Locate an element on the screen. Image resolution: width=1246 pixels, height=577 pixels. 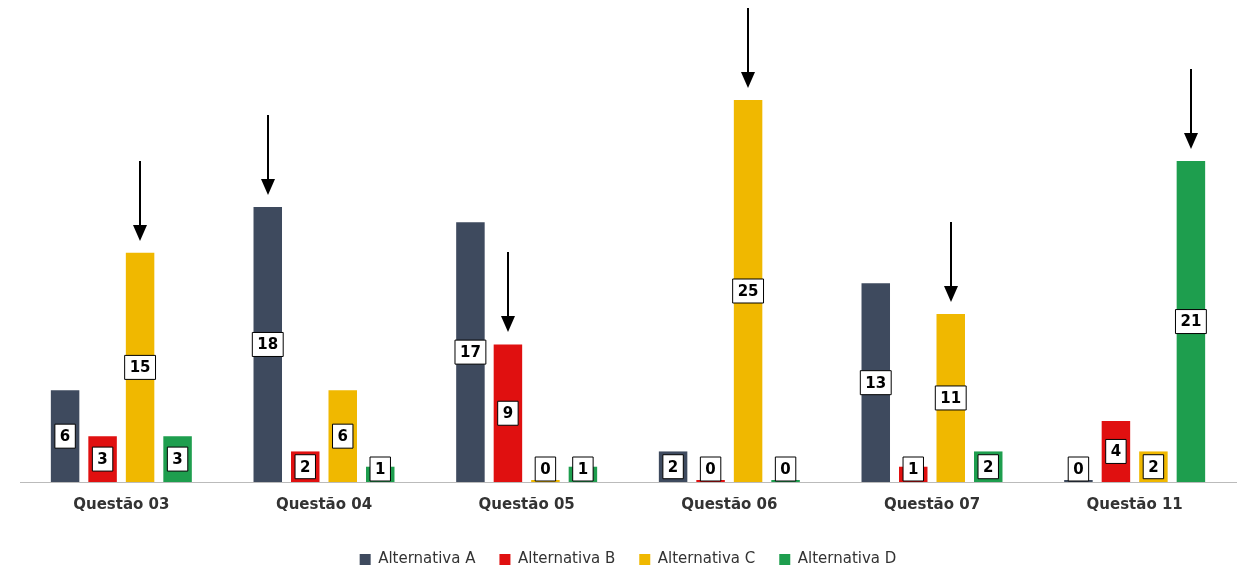
legend-label: Alternativa C is located at coordinates (706, 558).